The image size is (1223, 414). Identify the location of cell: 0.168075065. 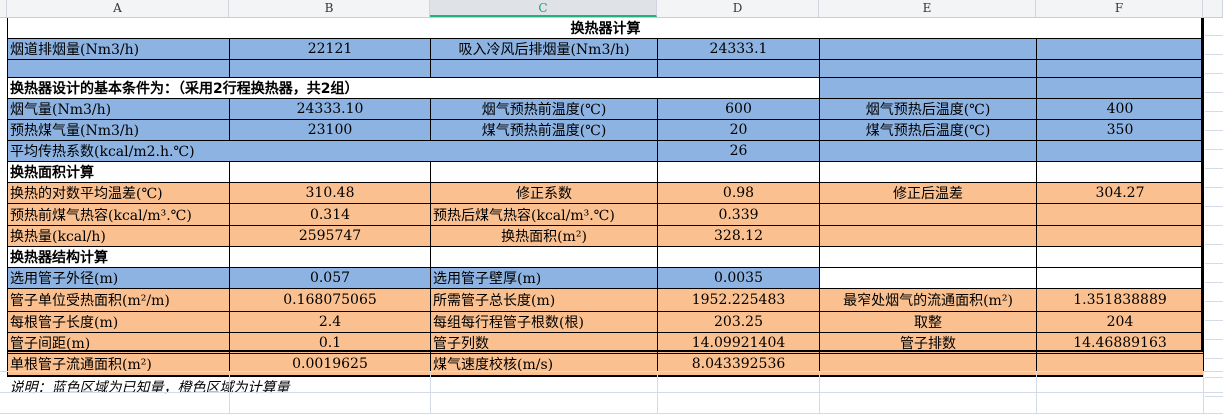
(330, 300).